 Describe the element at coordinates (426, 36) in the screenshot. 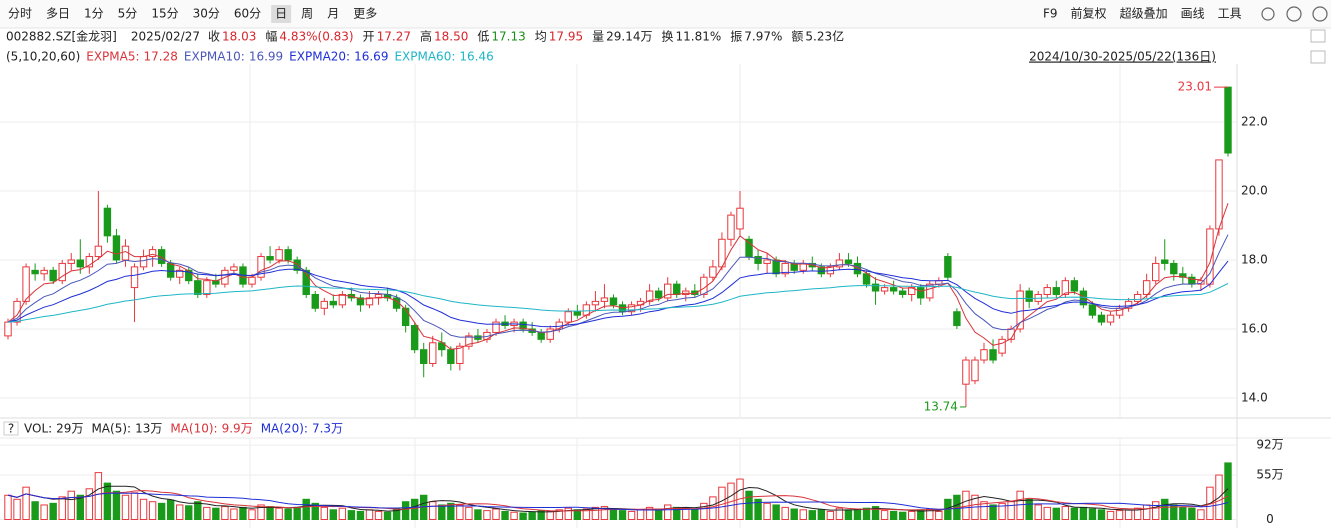

I see `quote-label: 高` at that location.